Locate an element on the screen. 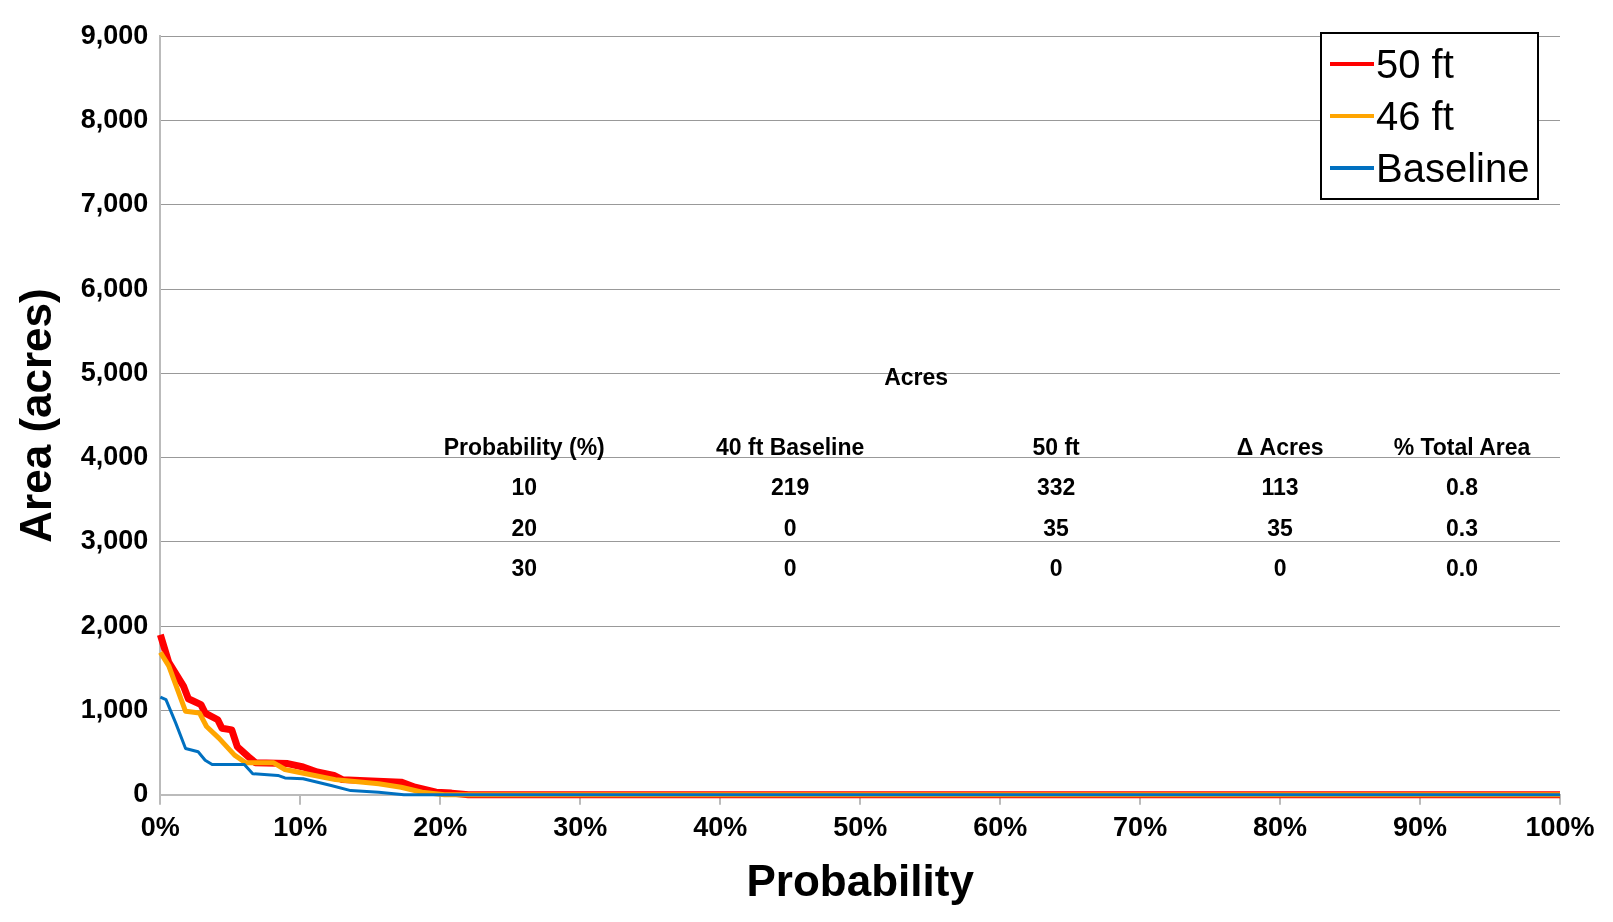  x-tick-label: 60% is located at coordinates (1000, 827).